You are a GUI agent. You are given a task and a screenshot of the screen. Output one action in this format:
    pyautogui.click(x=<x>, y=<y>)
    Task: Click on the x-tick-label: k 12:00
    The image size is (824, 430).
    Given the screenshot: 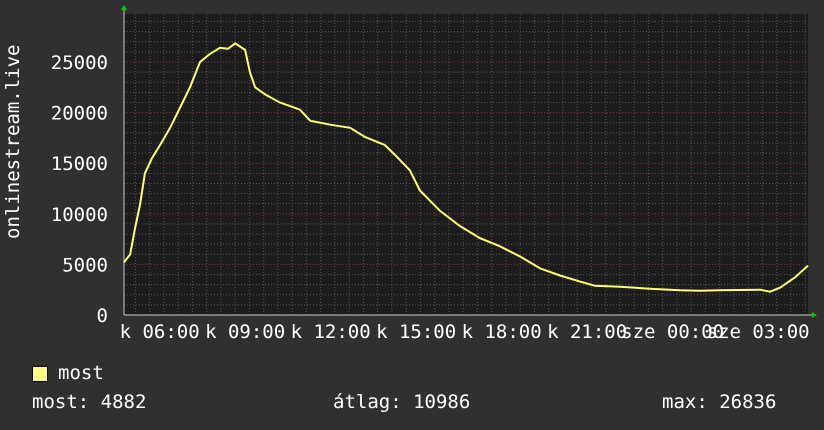 What is the action you would take?
    pyautogui.click(x=331, y=332)
    